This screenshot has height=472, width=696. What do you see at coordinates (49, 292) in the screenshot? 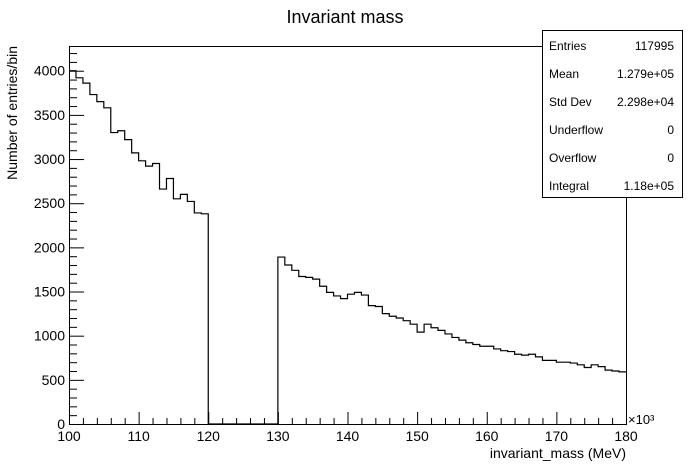
I see `y-tick-label: 1500` at bounding box center [49, 292].